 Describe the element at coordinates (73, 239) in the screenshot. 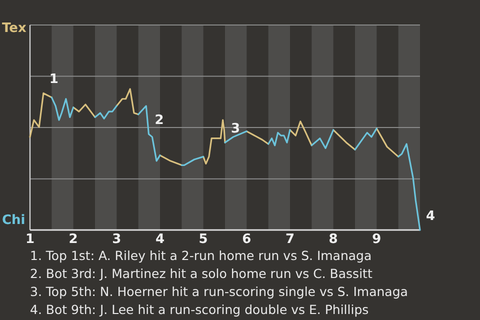

I see `x-tick-label: 2` at that location.